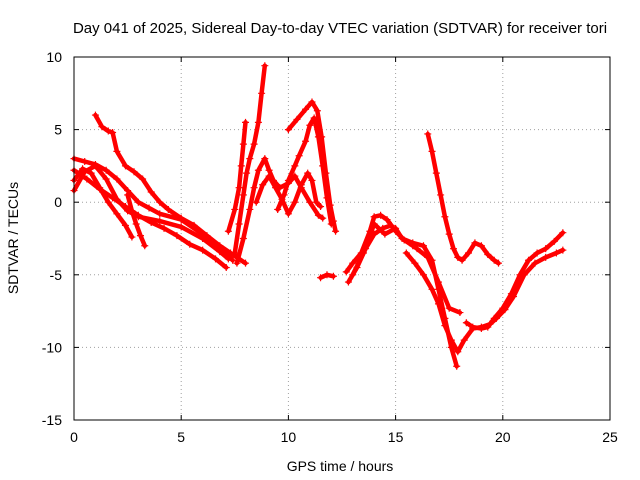  I want to click on x-axis-label: GPS time / hours, so click(340, 466).